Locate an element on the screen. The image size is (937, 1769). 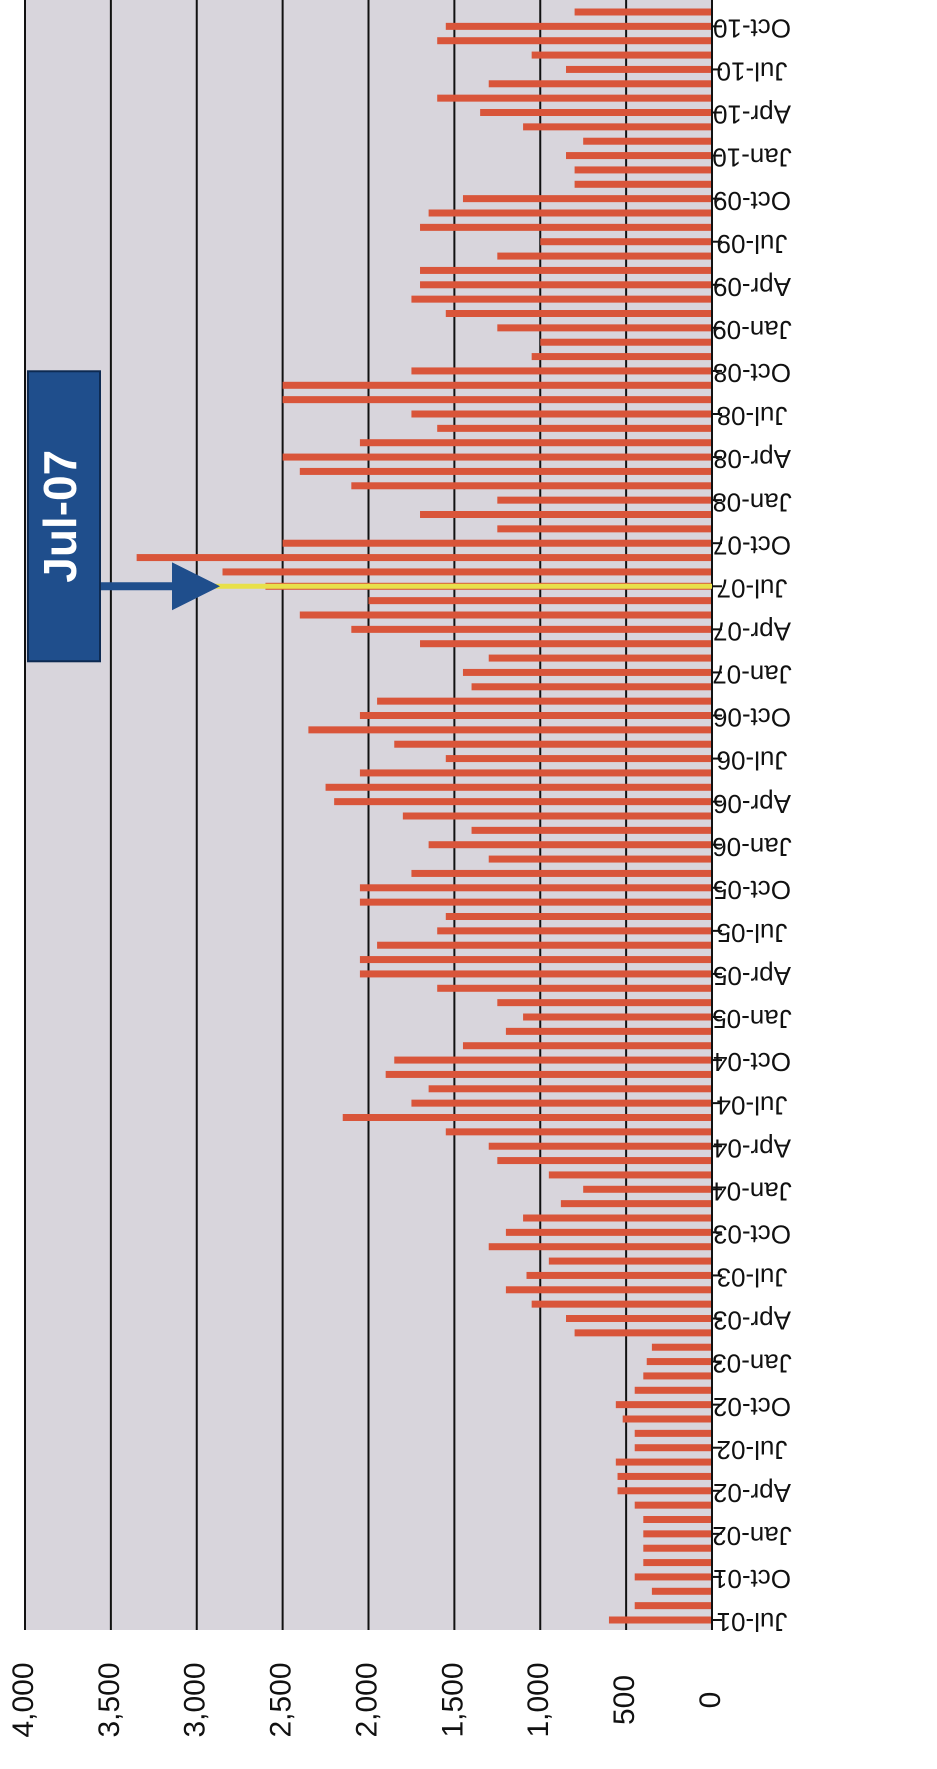
x-tick-label: Apr-02 is located at coordinates (752, 1493).